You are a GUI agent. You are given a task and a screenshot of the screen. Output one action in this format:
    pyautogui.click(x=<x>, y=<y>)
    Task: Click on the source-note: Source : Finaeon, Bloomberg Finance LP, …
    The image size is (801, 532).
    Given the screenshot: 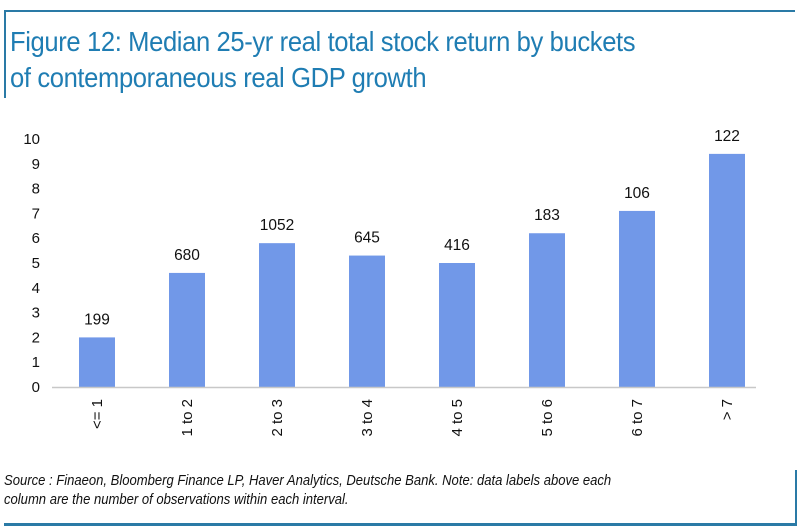 What is the action you would take?
    pyautogui.click(x=364, y=491)
    